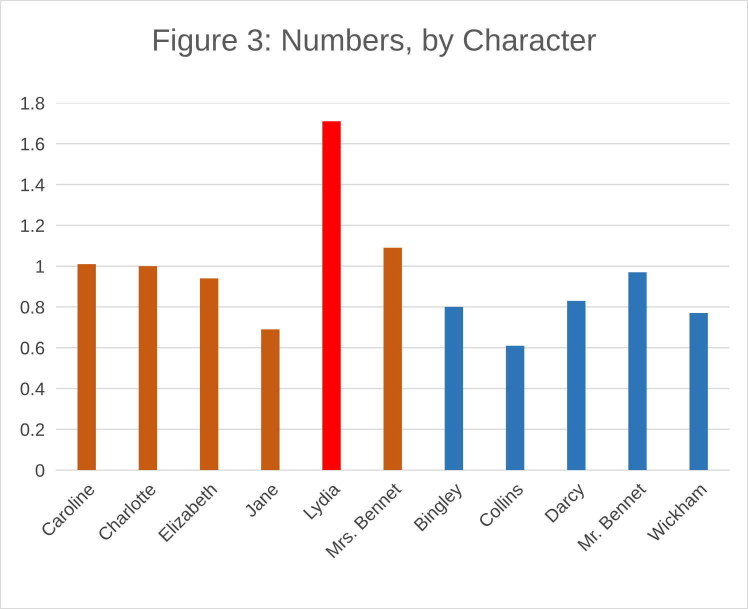  Describe the element at coordinates (32, 307) in the screenshot. I see `y-tick-label: 0.8` at that location.